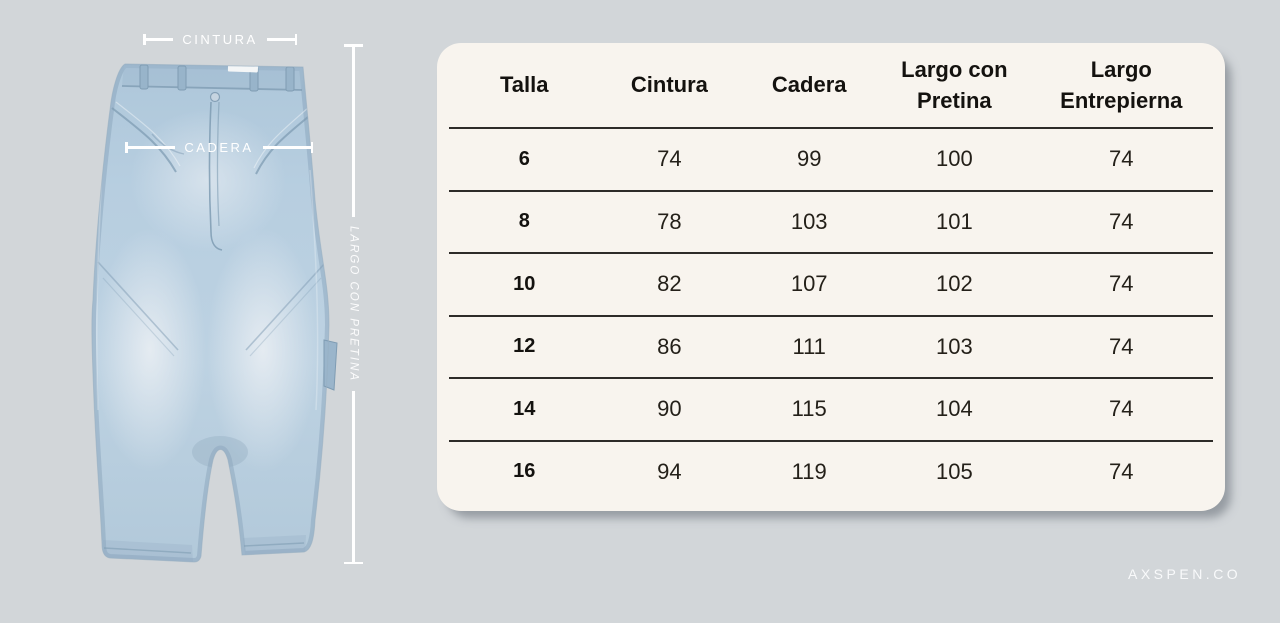 This screenshot has width=1280, height=623. I want to click on value-cell: 102, so click(954, 285).